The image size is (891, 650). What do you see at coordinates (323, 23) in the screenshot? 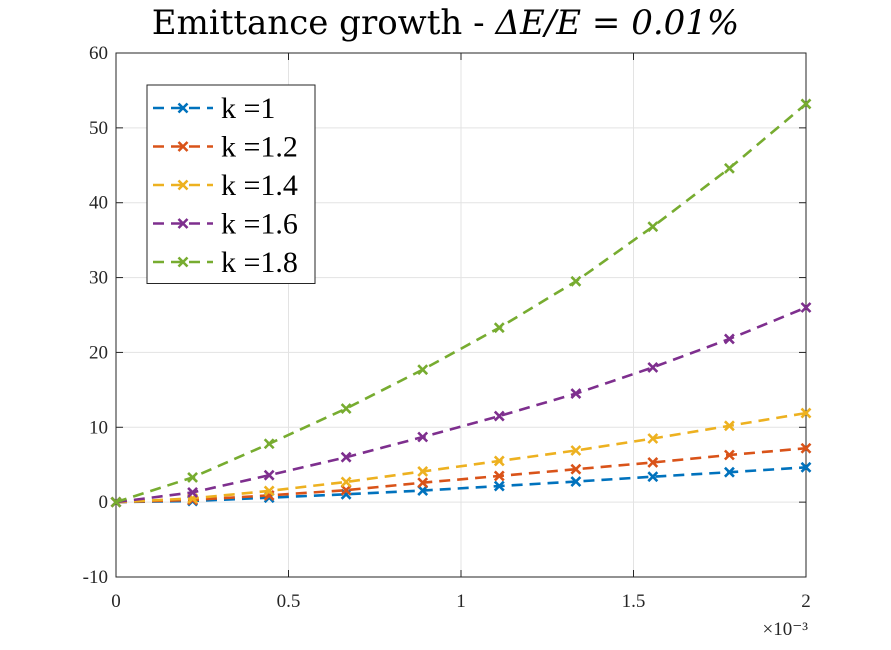
I see `chart-title-text: Emittance growth -` at bounding box center [323, 23].